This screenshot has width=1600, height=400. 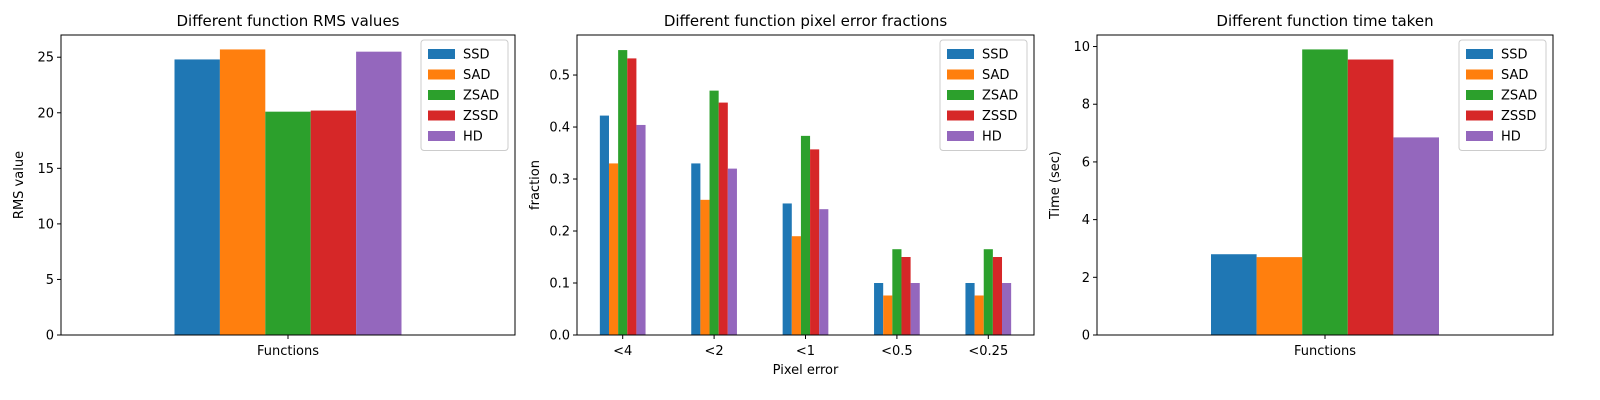 What do you see at coordinates (1055, 185) in the screenshot?
I see `y-axis-label: Time (sec)` at bounding box center [1055, 185].